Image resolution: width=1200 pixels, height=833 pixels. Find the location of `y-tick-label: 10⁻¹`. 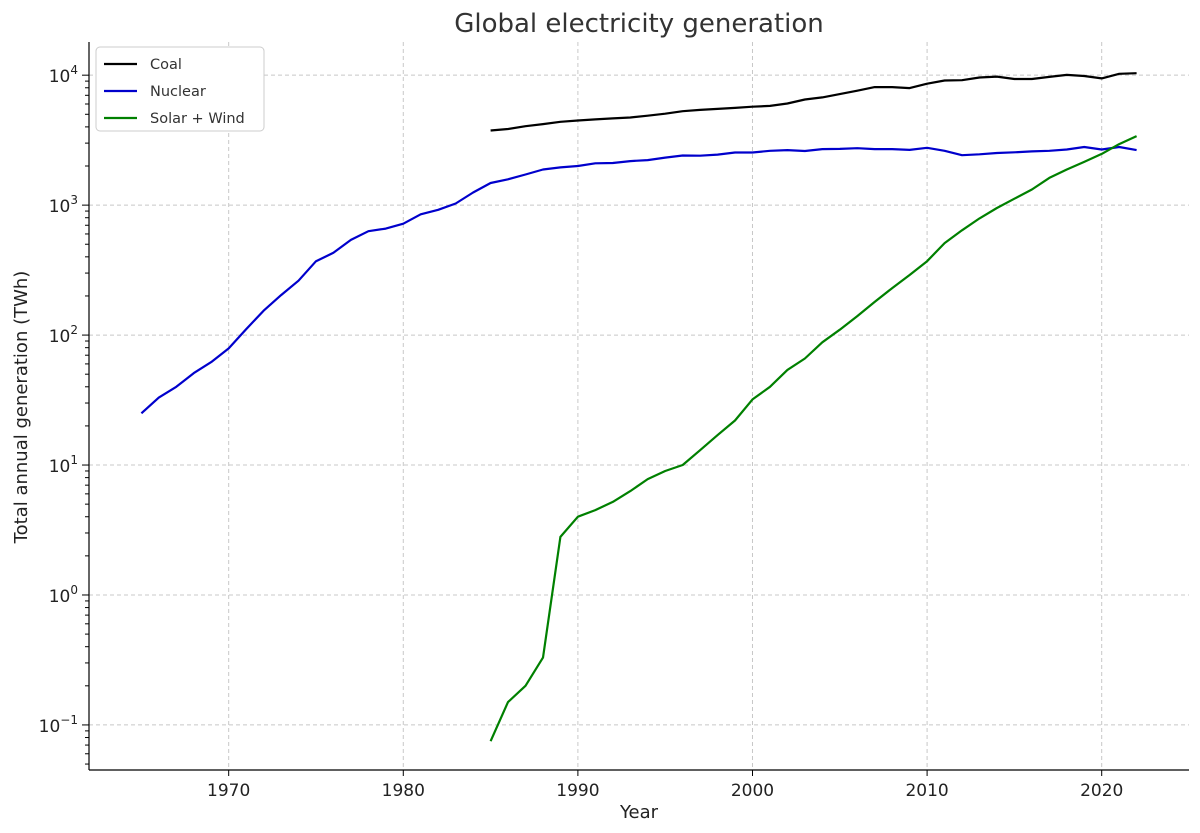

y-tick-label: 10⁻¹ is located at coordinates (58, 725).